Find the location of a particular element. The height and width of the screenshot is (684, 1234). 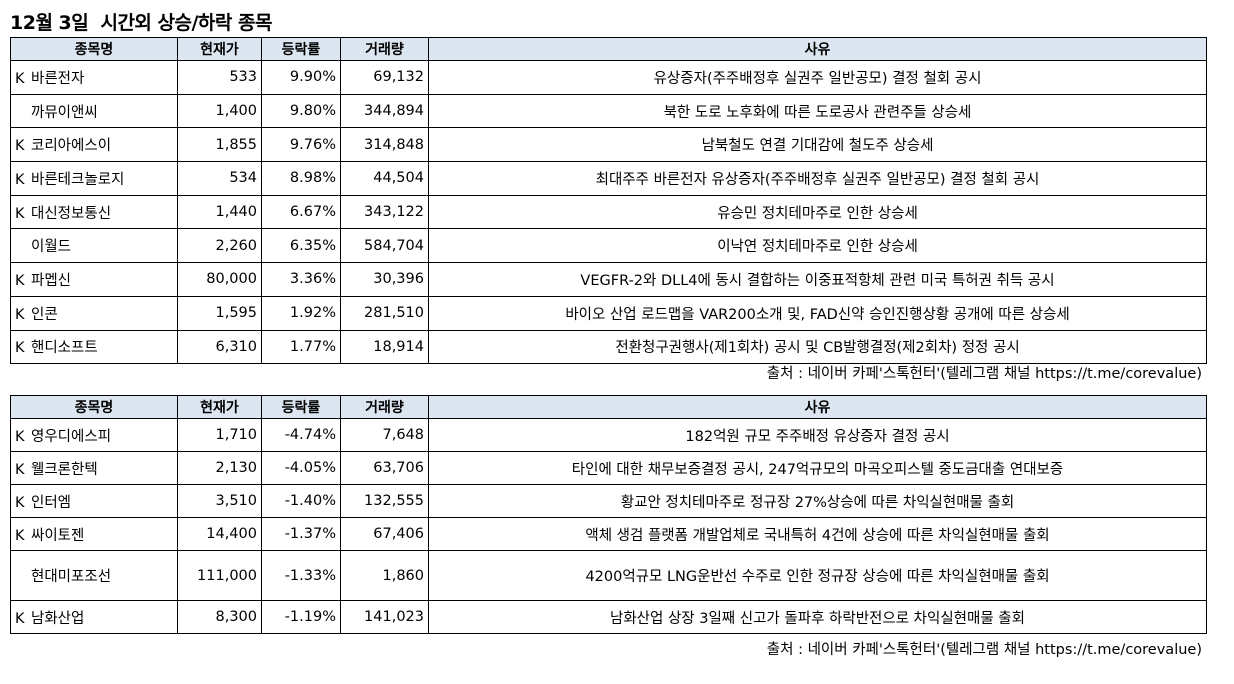

change-cell: 9.80% is located at coordinates (301, 111).